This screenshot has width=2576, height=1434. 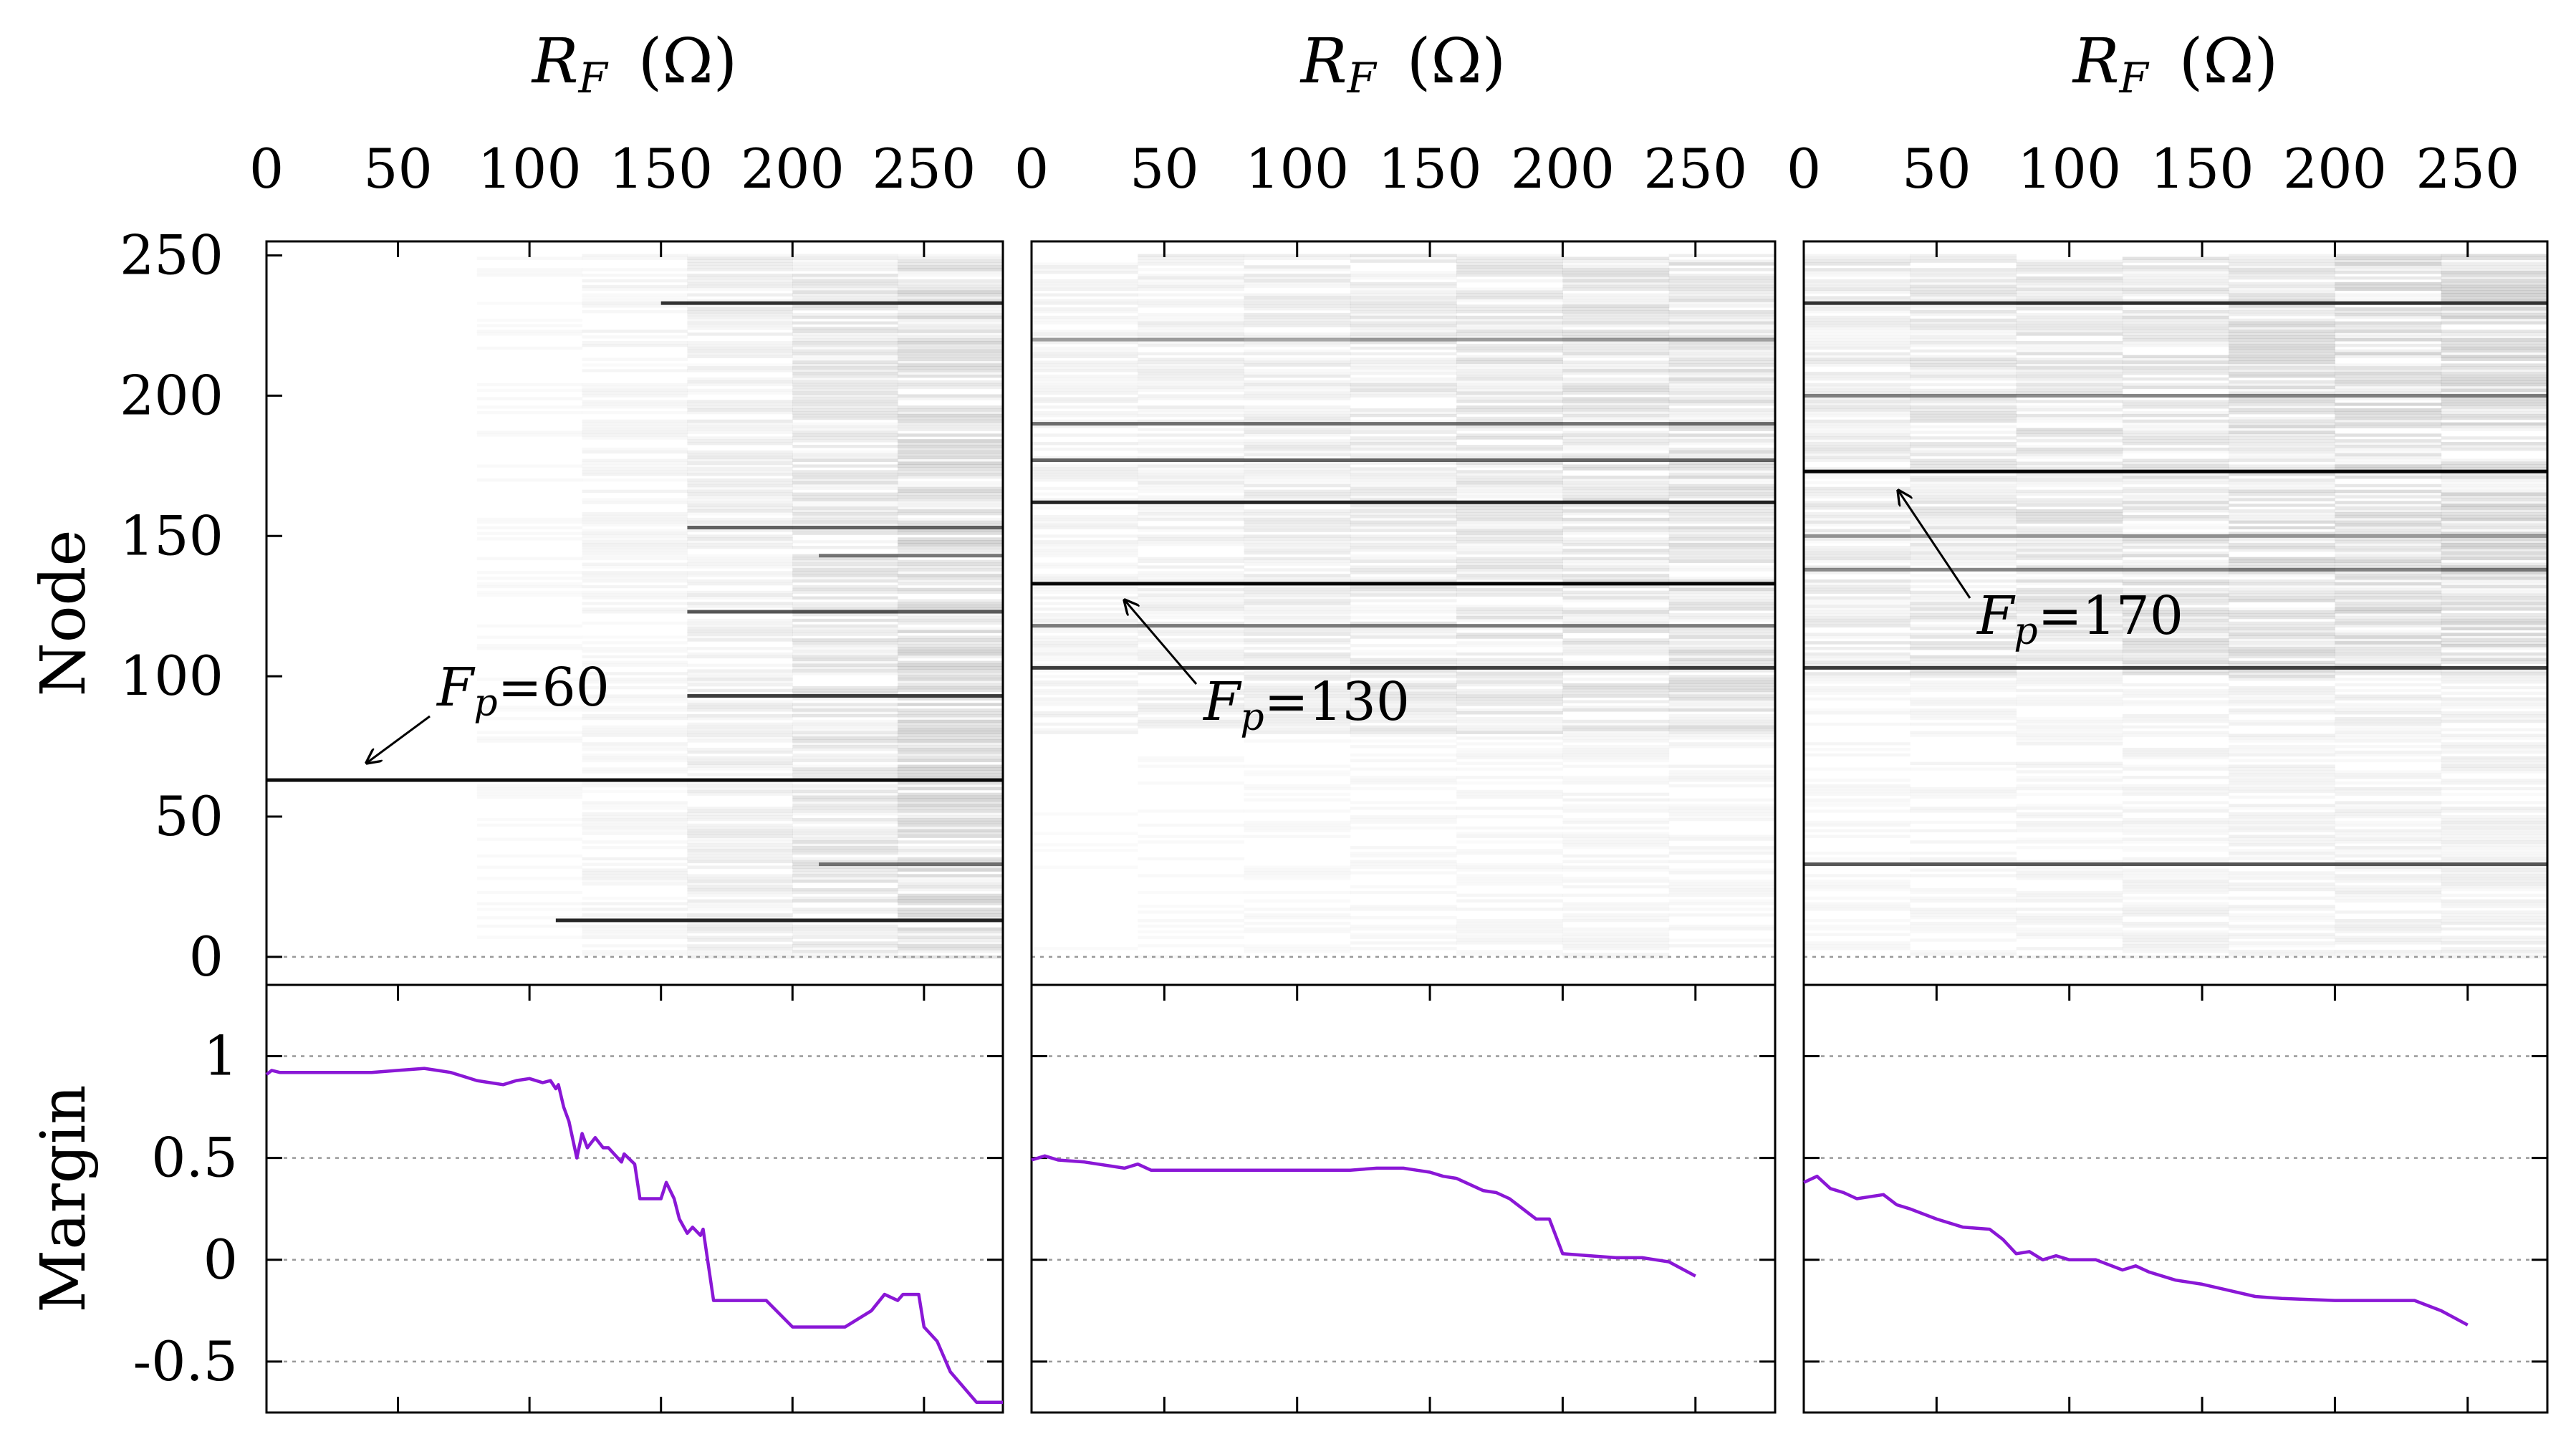 What do you see at coordinates (1222, 702) in the screenshot?
I see `annotation-var: F` at bounding box center [1222, 702].